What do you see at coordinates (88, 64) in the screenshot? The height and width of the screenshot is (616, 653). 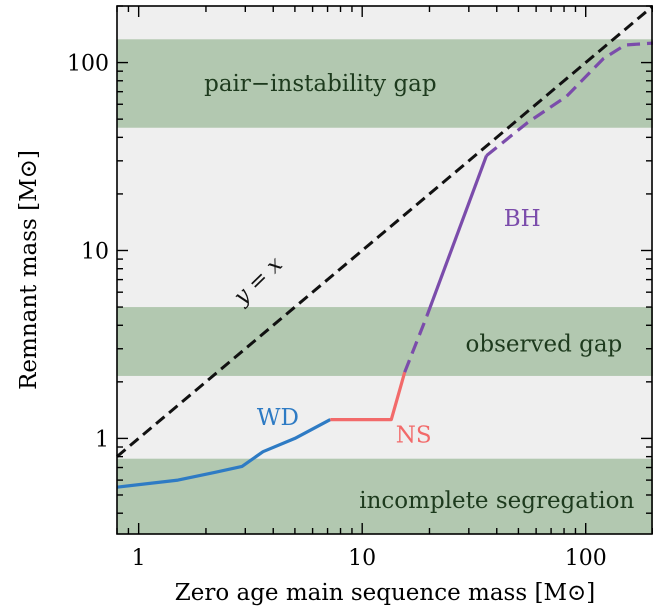 I see `y-tick-label: 100` at bounding box center [88, 64].